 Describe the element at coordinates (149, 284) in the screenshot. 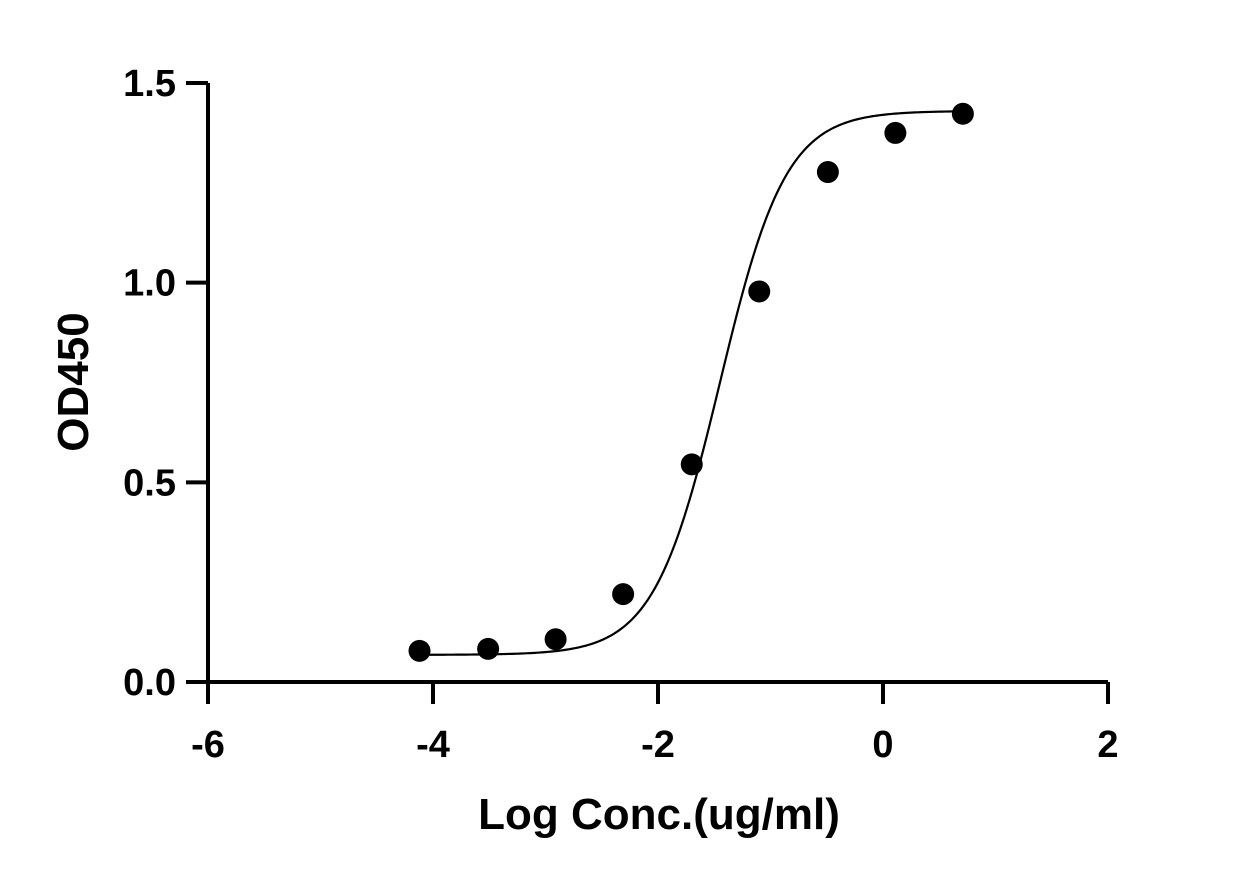

I see `y-tick-label: 1.0` at that location.